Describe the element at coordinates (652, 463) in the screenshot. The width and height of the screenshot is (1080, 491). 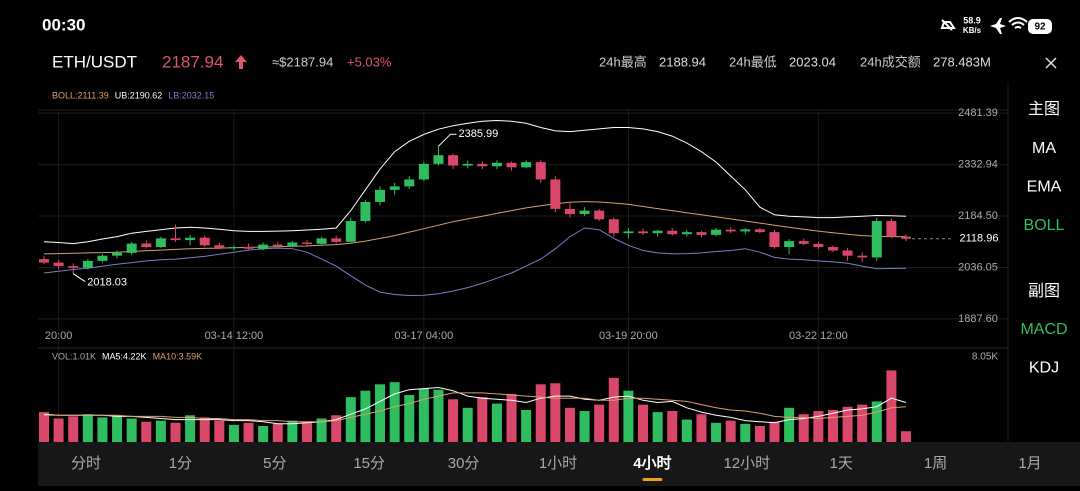
I see `timeframe-tab: 4小时` at that location.